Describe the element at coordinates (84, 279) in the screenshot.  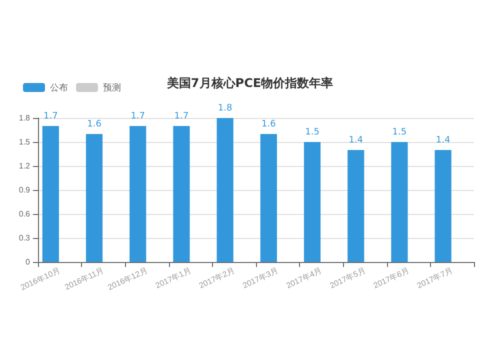
I see `x-tick-label: 2016年11月` at that location.